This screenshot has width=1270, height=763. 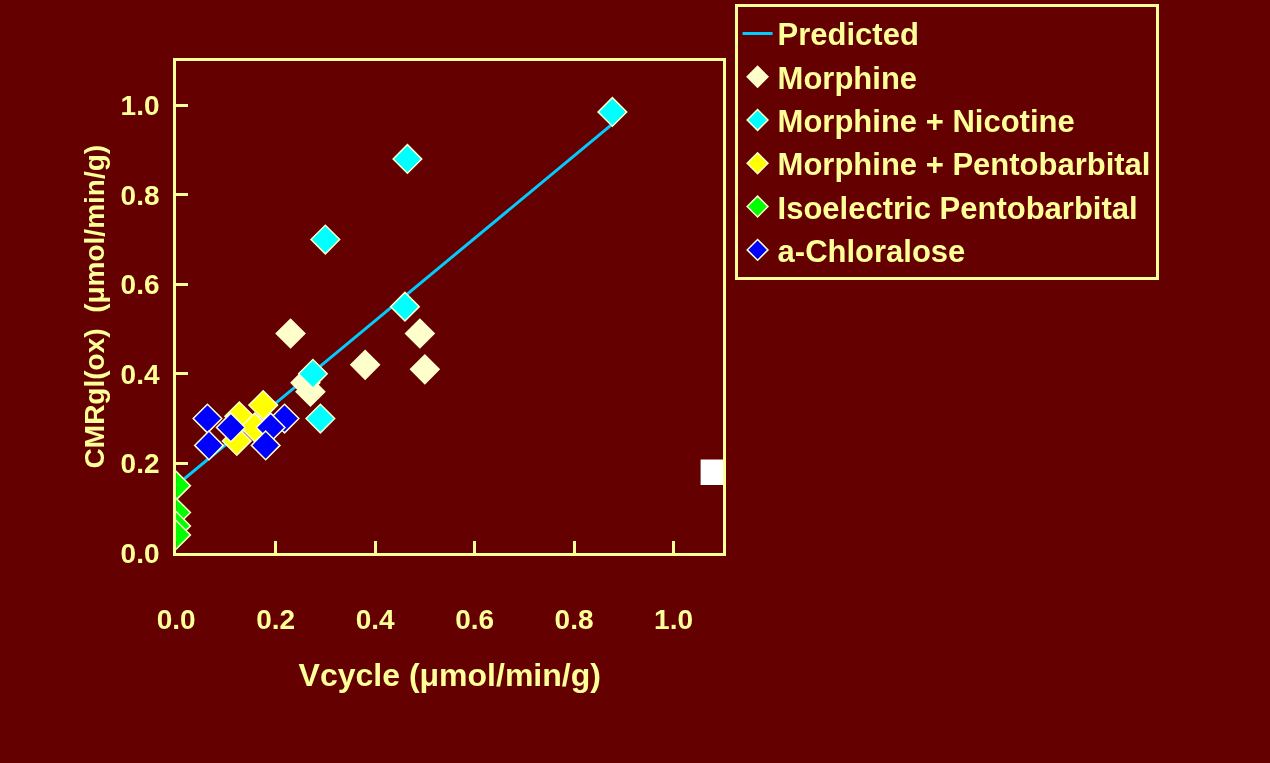 I want to click on legend-label: a-Chloralose, so click(x=871, y=251).